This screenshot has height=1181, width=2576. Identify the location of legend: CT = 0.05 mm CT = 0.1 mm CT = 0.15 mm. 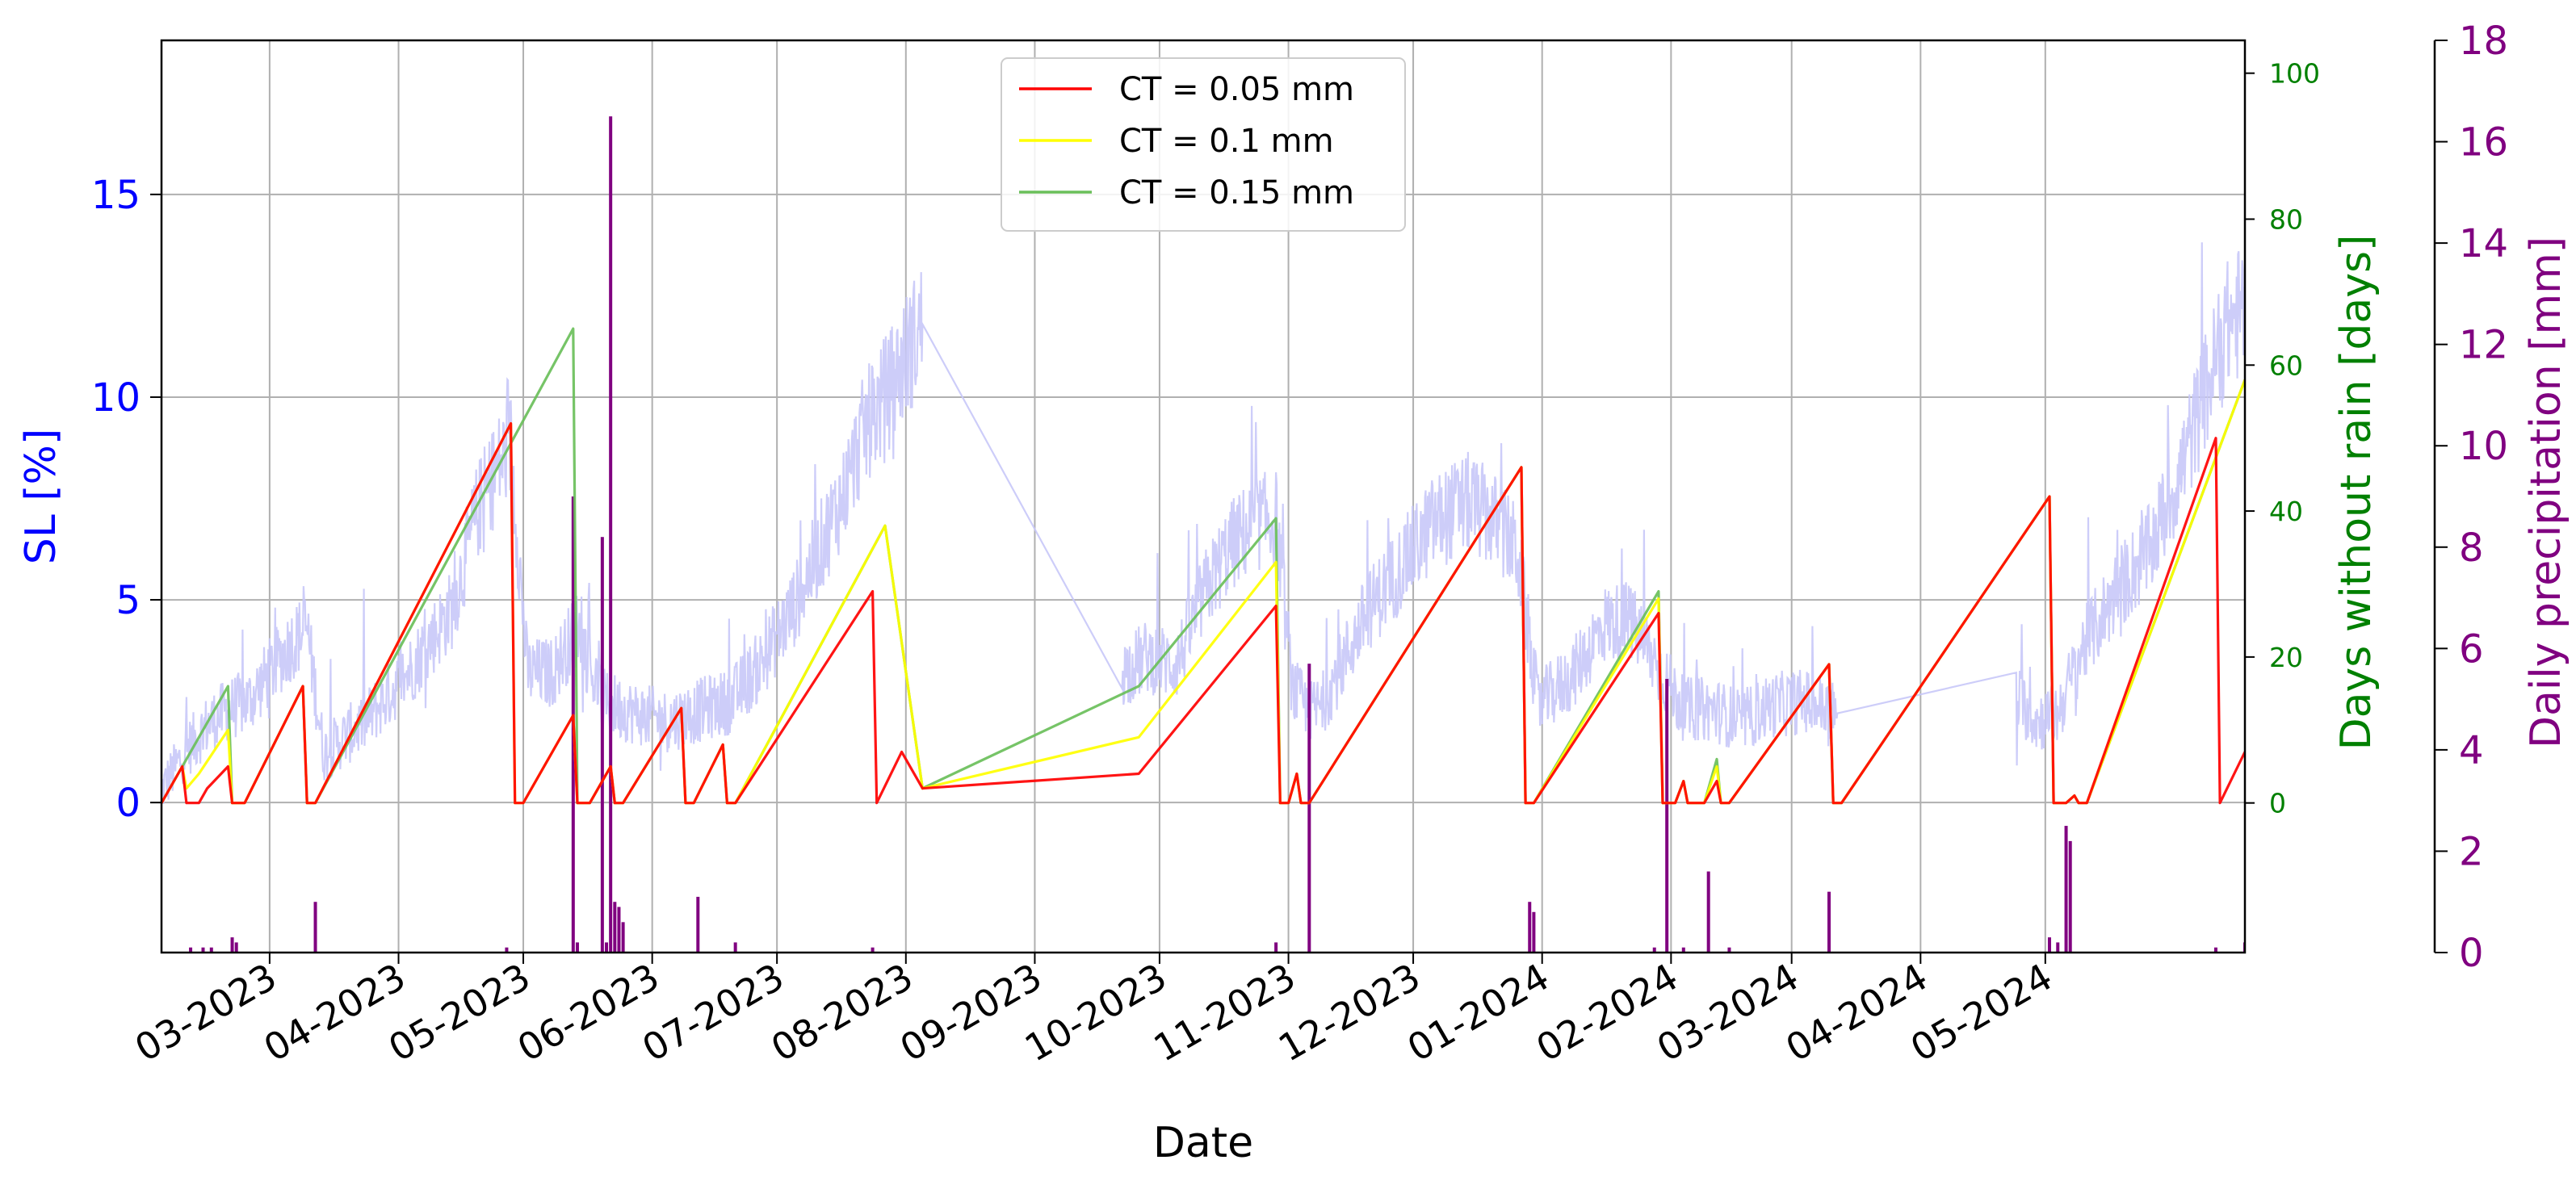
(1203, 144).